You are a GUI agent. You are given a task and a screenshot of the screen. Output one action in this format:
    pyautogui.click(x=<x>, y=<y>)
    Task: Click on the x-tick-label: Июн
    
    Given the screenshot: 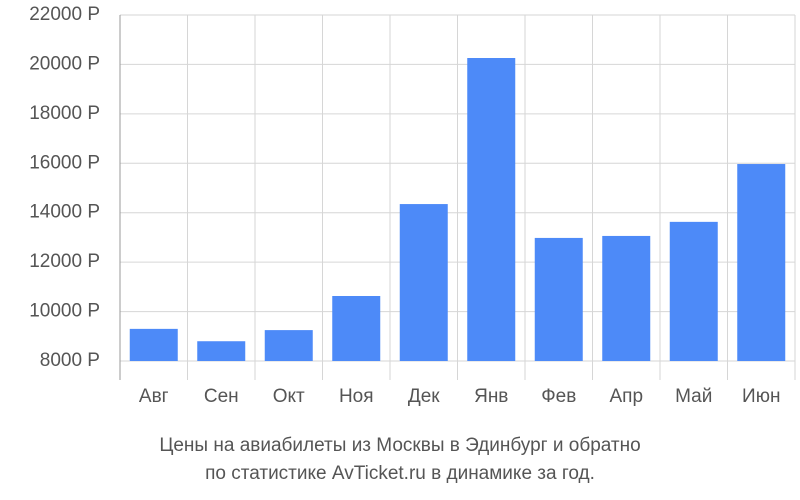 What is the action you would take?
    pyautogui.click(x=761, y=396)
    